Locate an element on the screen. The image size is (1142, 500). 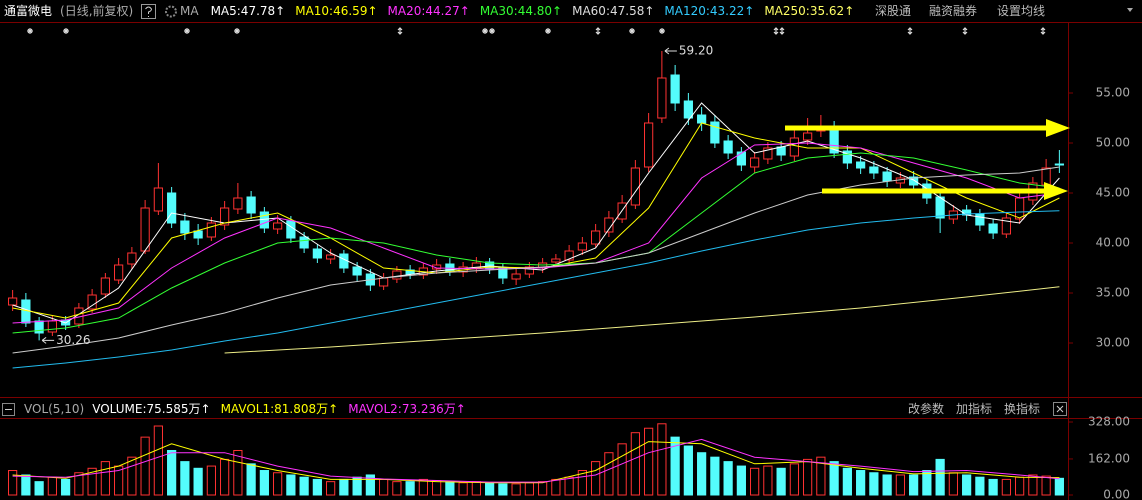
drawn-arrow-head is located at coordinates (1058, 128).